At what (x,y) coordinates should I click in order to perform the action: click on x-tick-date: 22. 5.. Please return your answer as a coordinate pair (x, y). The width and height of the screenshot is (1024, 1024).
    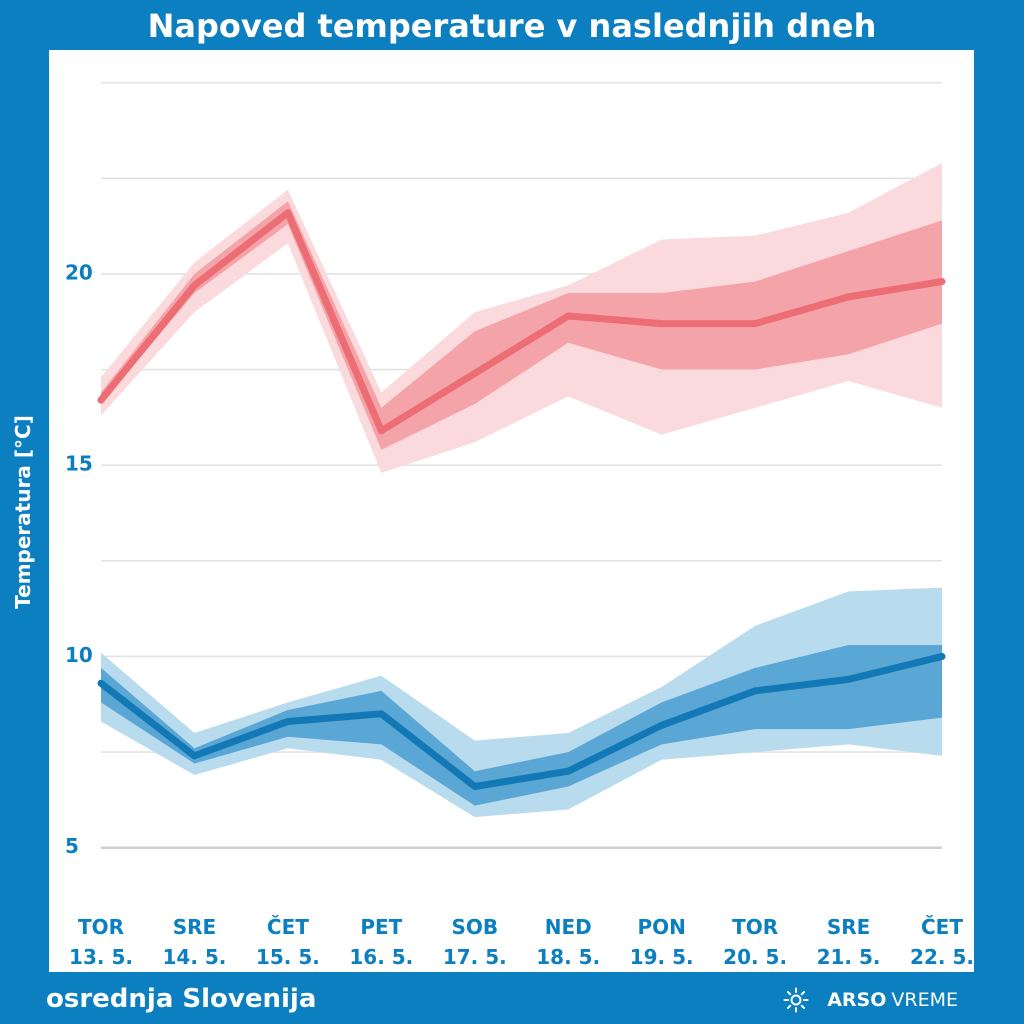
    Looking at the image, I should click on (942, 957).